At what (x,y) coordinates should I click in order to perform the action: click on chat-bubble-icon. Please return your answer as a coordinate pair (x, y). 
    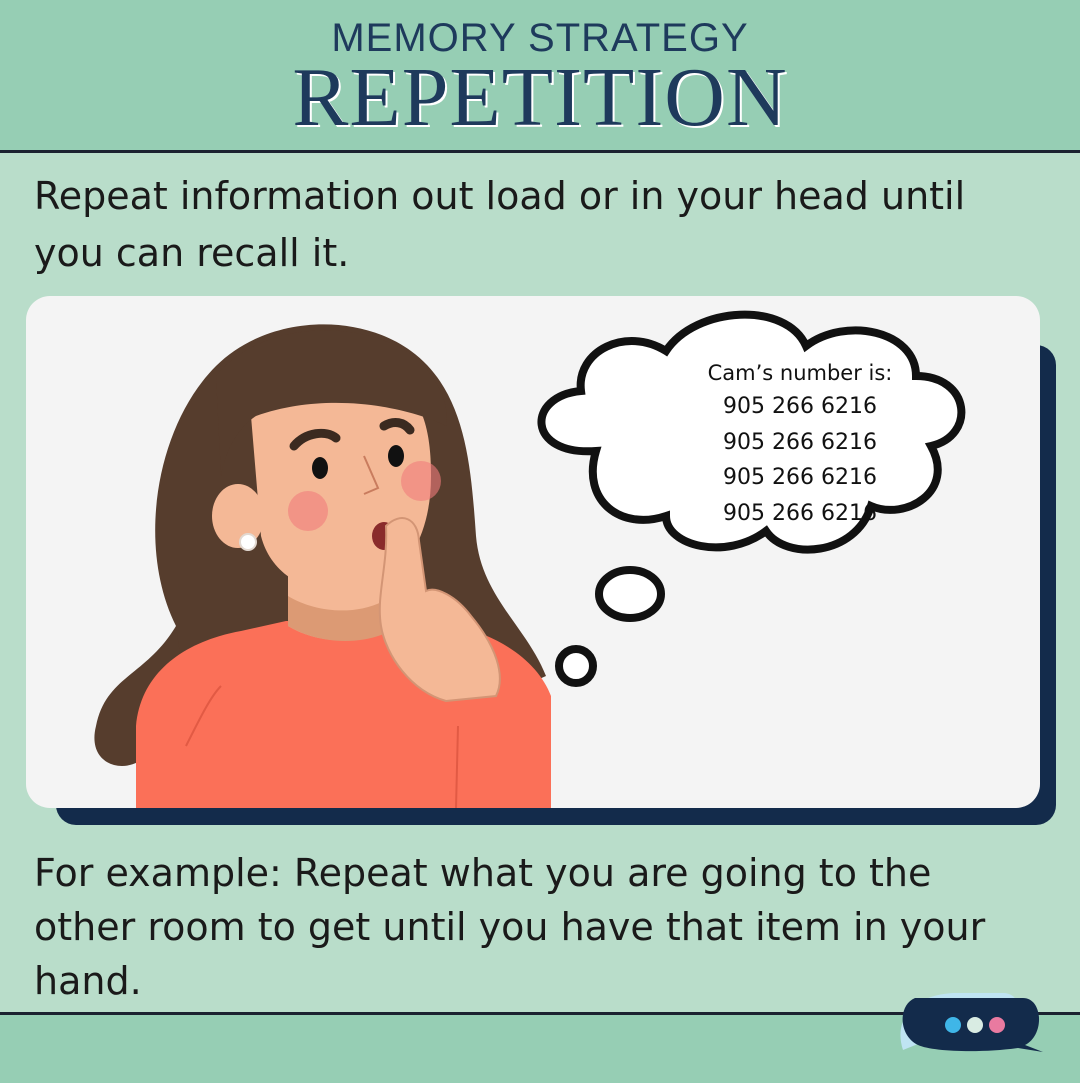
    Looking at the image, I should click on (971, 1022).